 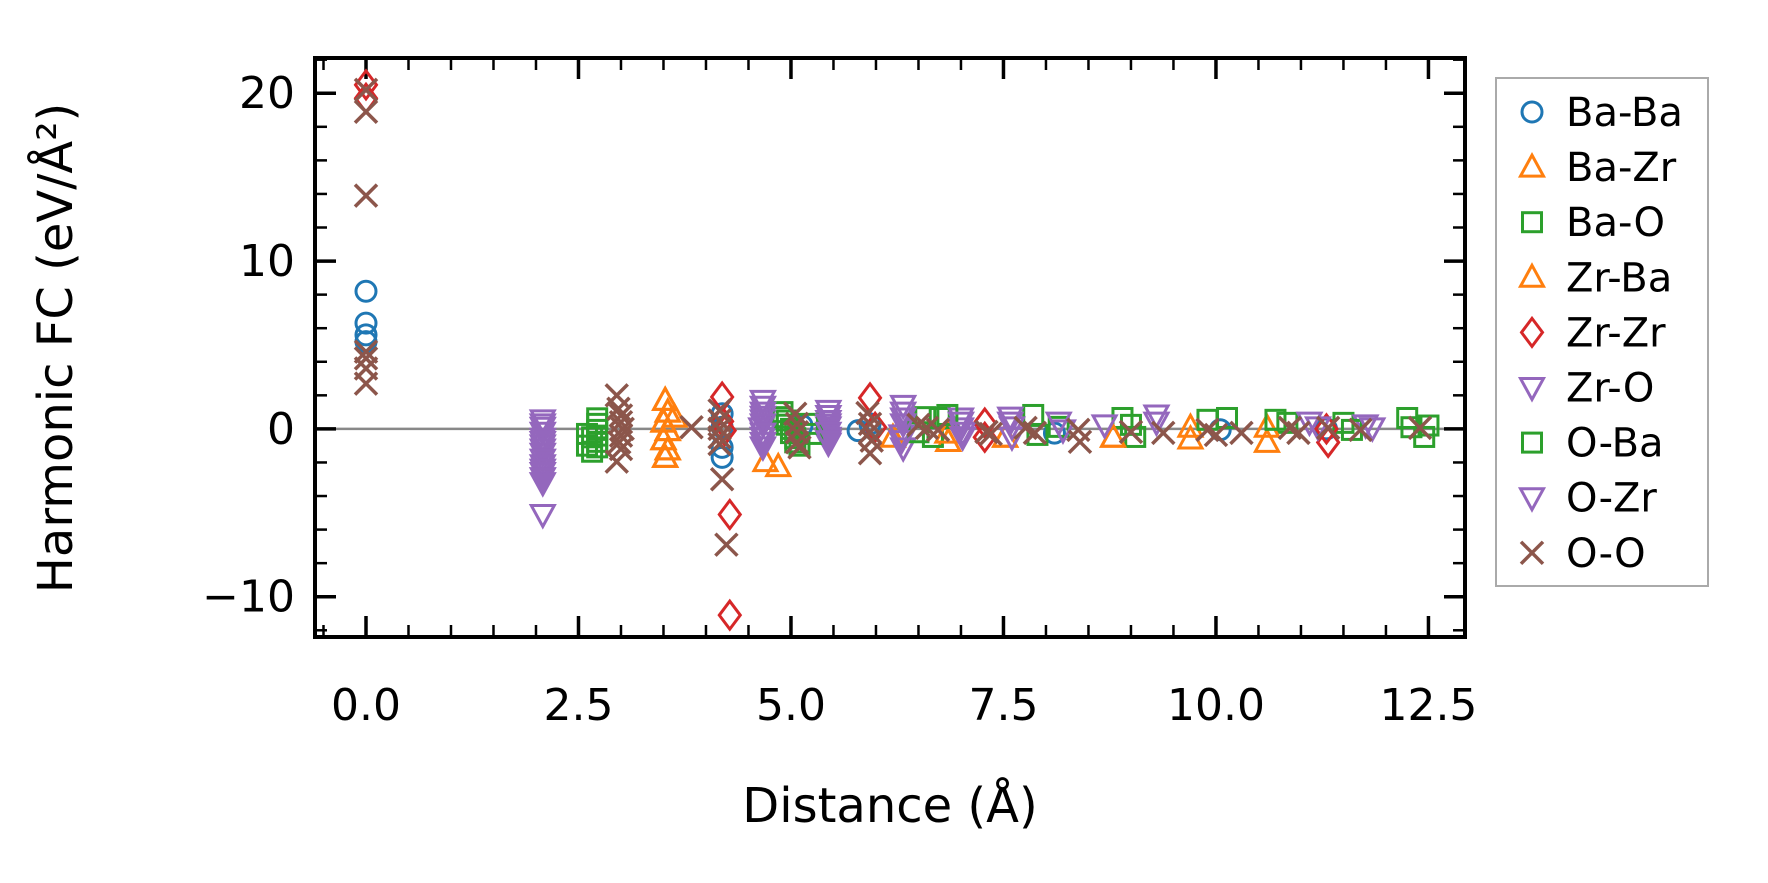 I want to click on series-o-zr, so click(x=957, y=444).